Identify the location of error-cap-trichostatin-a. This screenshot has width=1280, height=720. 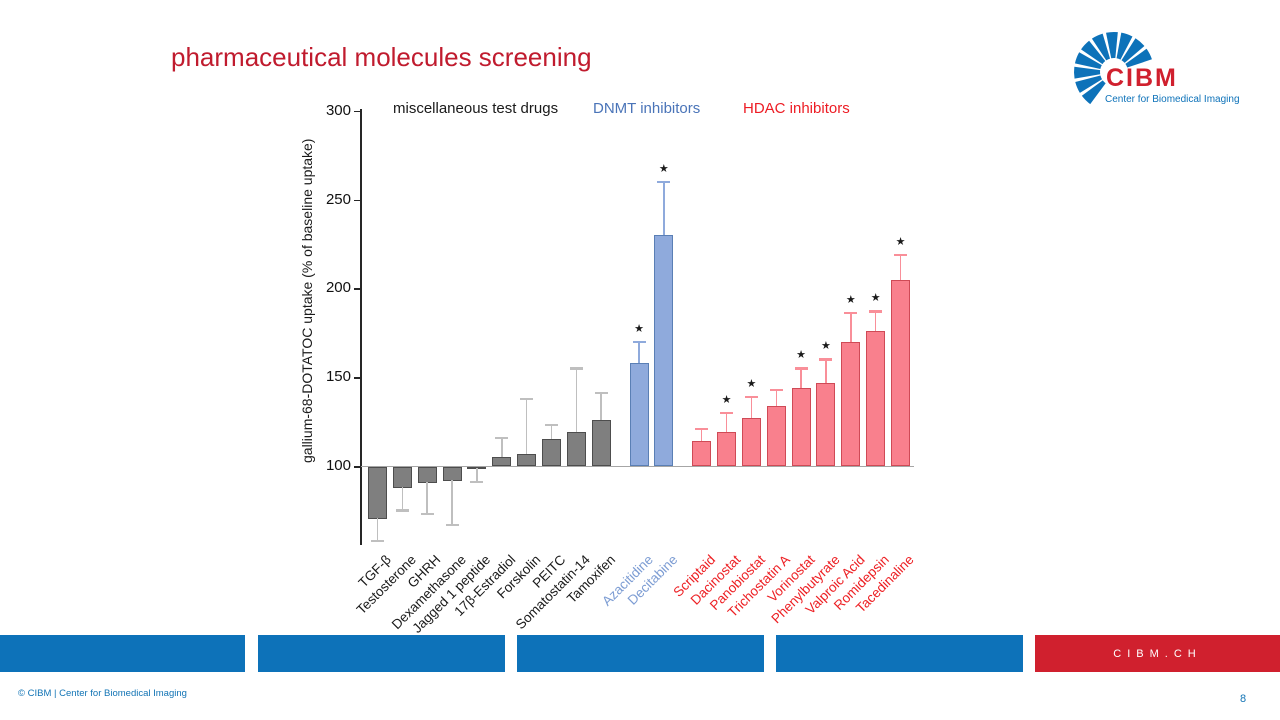
(776, 389).